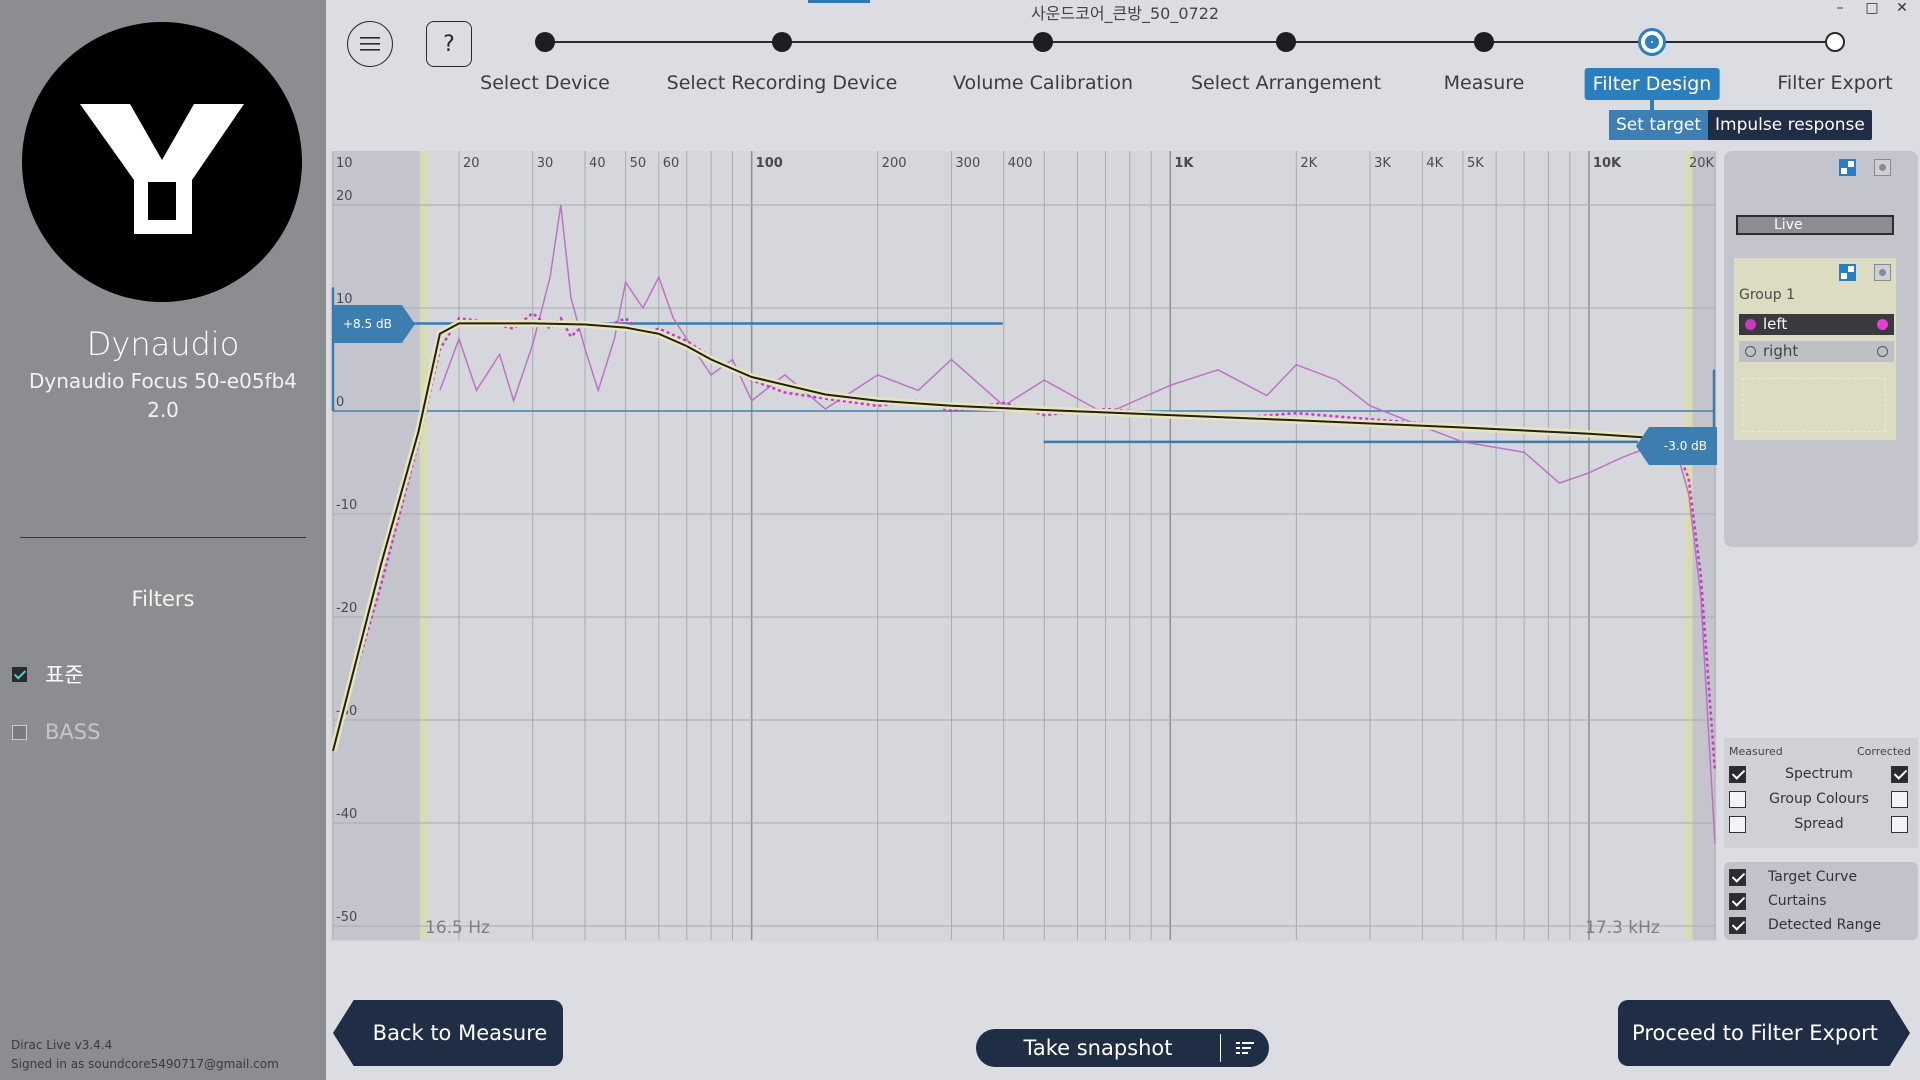  Describe the element at coordinates (1308, 163) in the screenshot. I see `x-tick-label: 2K` at that location.